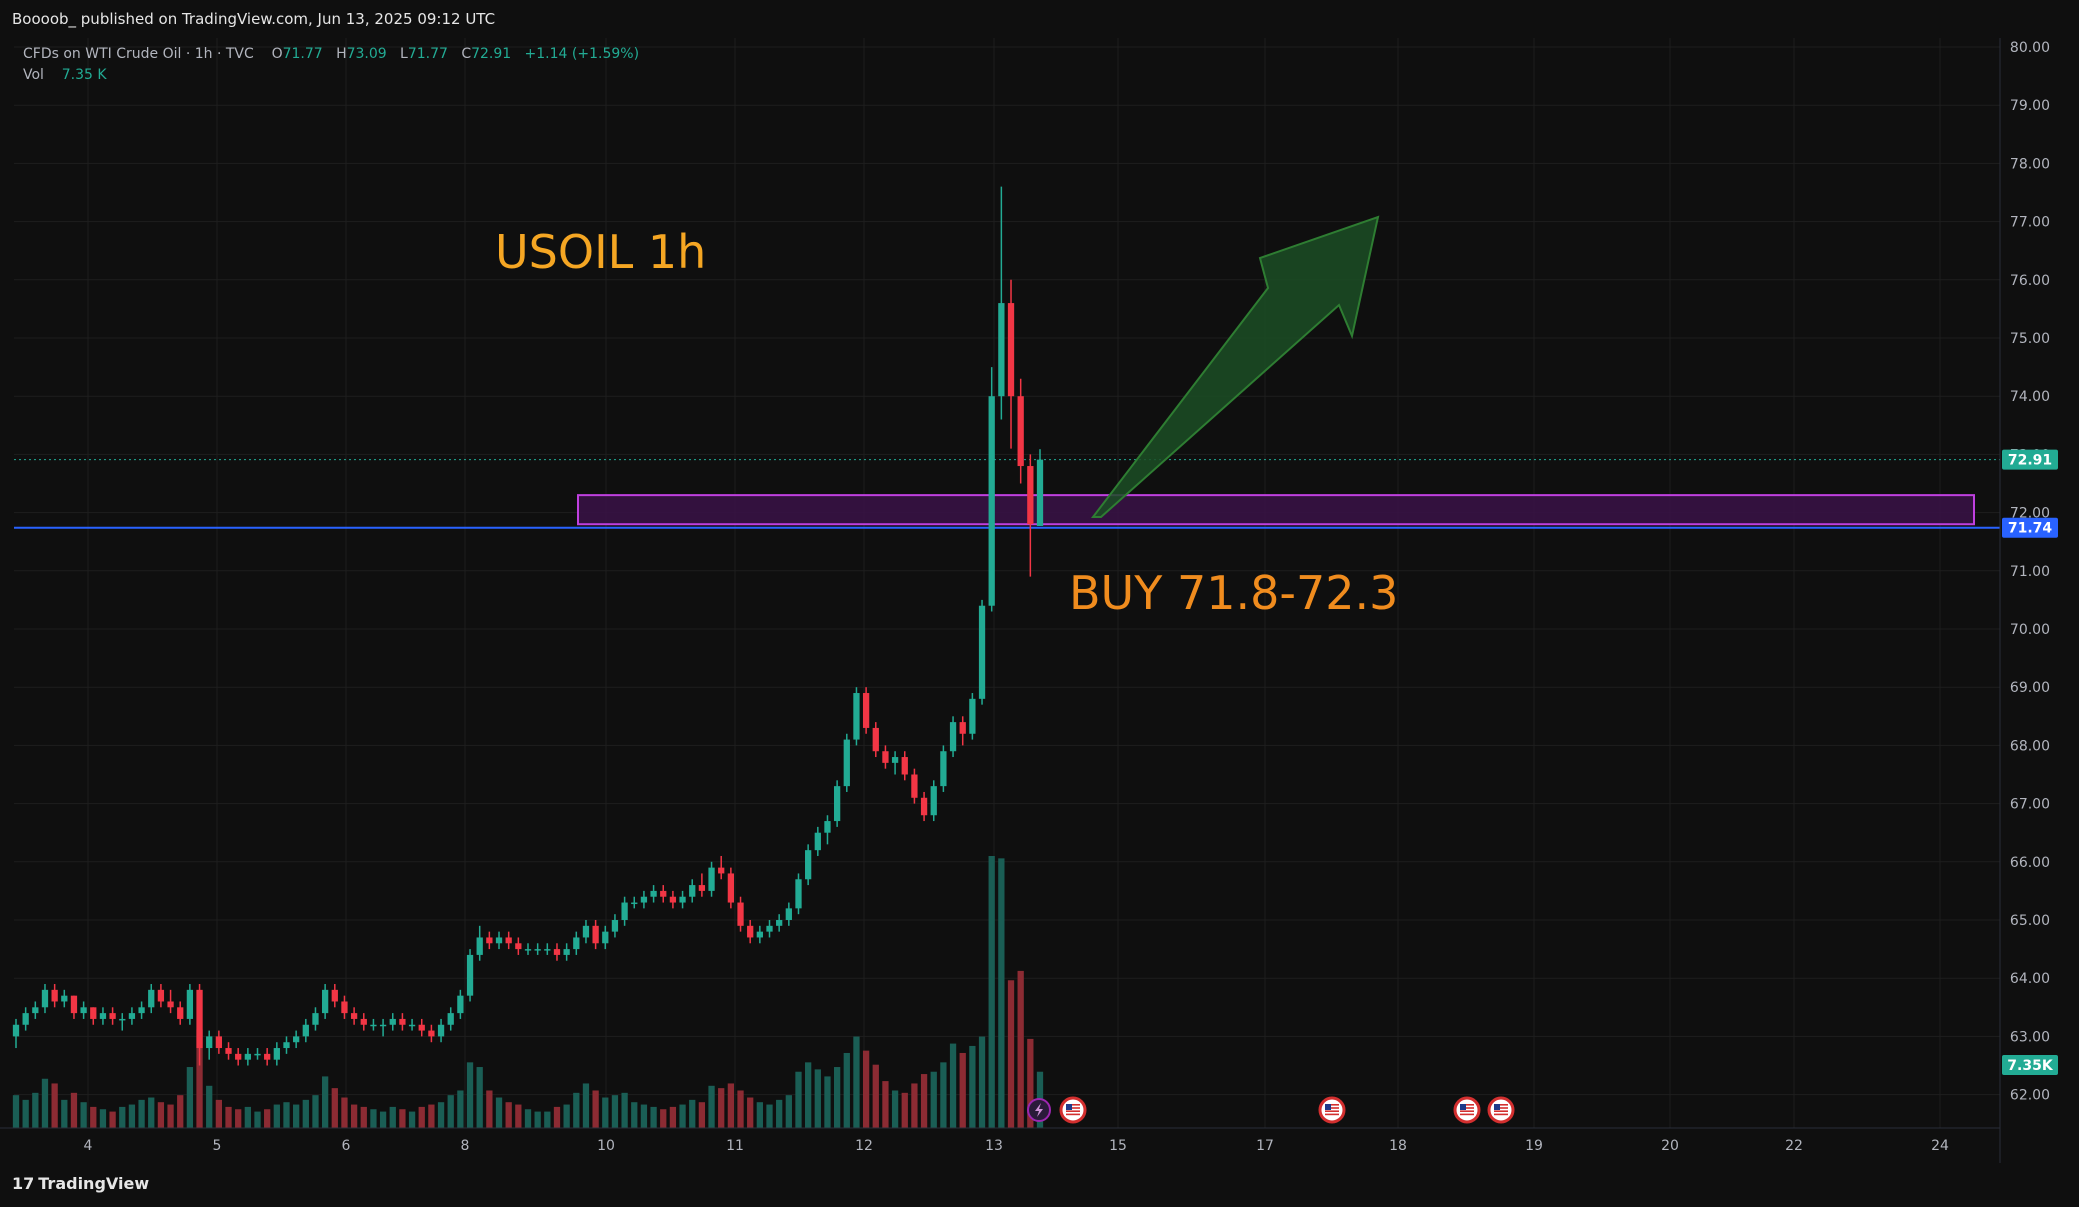  What do you see at coordinates (2030, 223) in the screenshot?
I see `price-tick-label: 77.00` at bounding box center [2030, 223].